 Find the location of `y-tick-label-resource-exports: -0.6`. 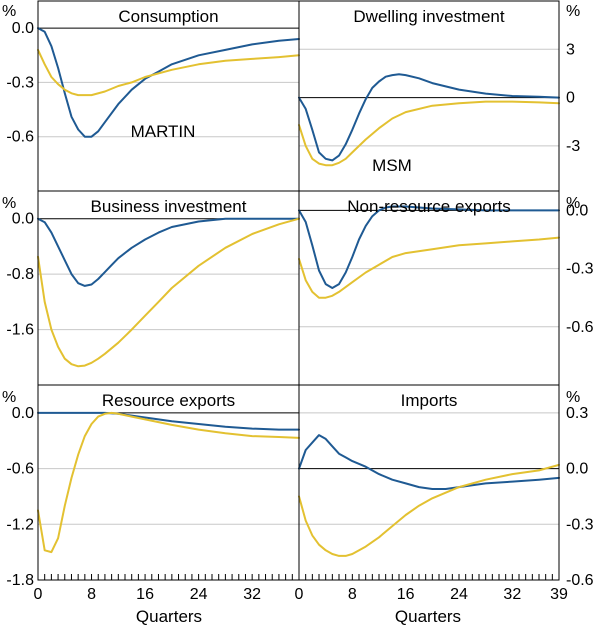

y-tick-label-resource-exports: -0.6 is located at coordinates (20, 469).